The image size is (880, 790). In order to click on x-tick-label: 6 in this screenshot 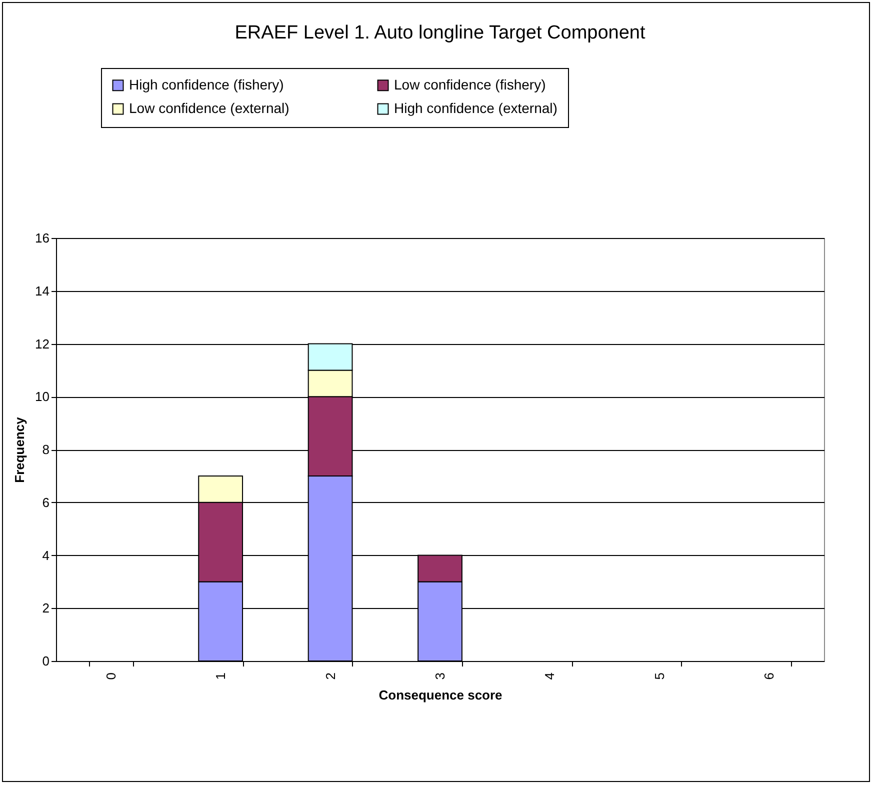, I will do `click(769, 676)`.